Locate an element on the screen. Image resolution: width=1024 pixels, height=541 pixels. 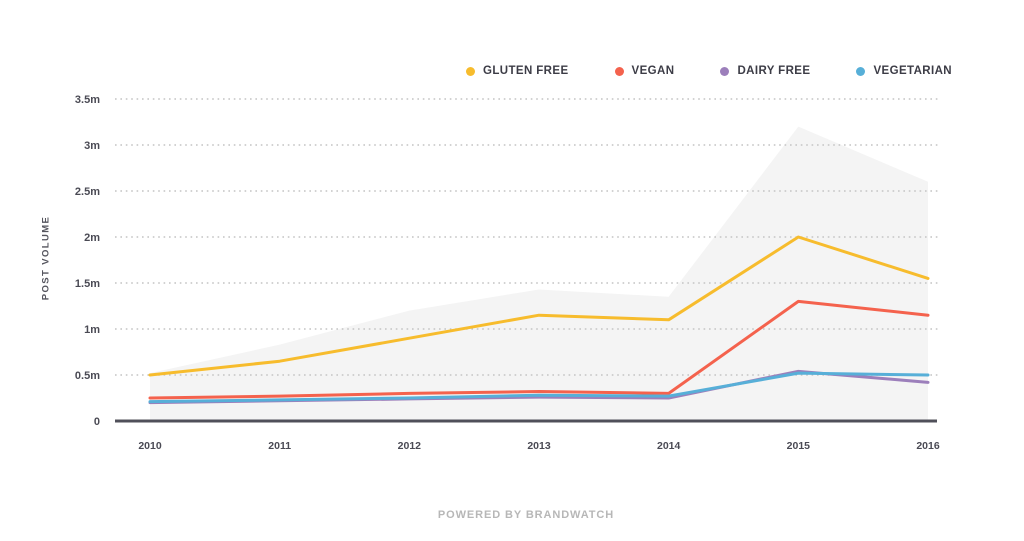
series-line-vegetarian is located at coordinates (539, 387).